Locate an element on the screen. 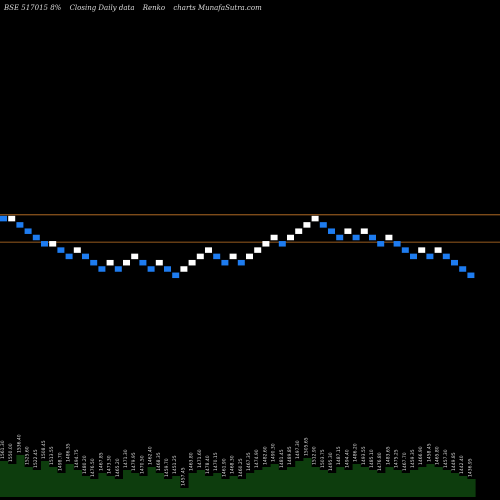 This screenshot has width=500, height=500. price-label-8: 1486.35 is located at coordinates (69, 452).